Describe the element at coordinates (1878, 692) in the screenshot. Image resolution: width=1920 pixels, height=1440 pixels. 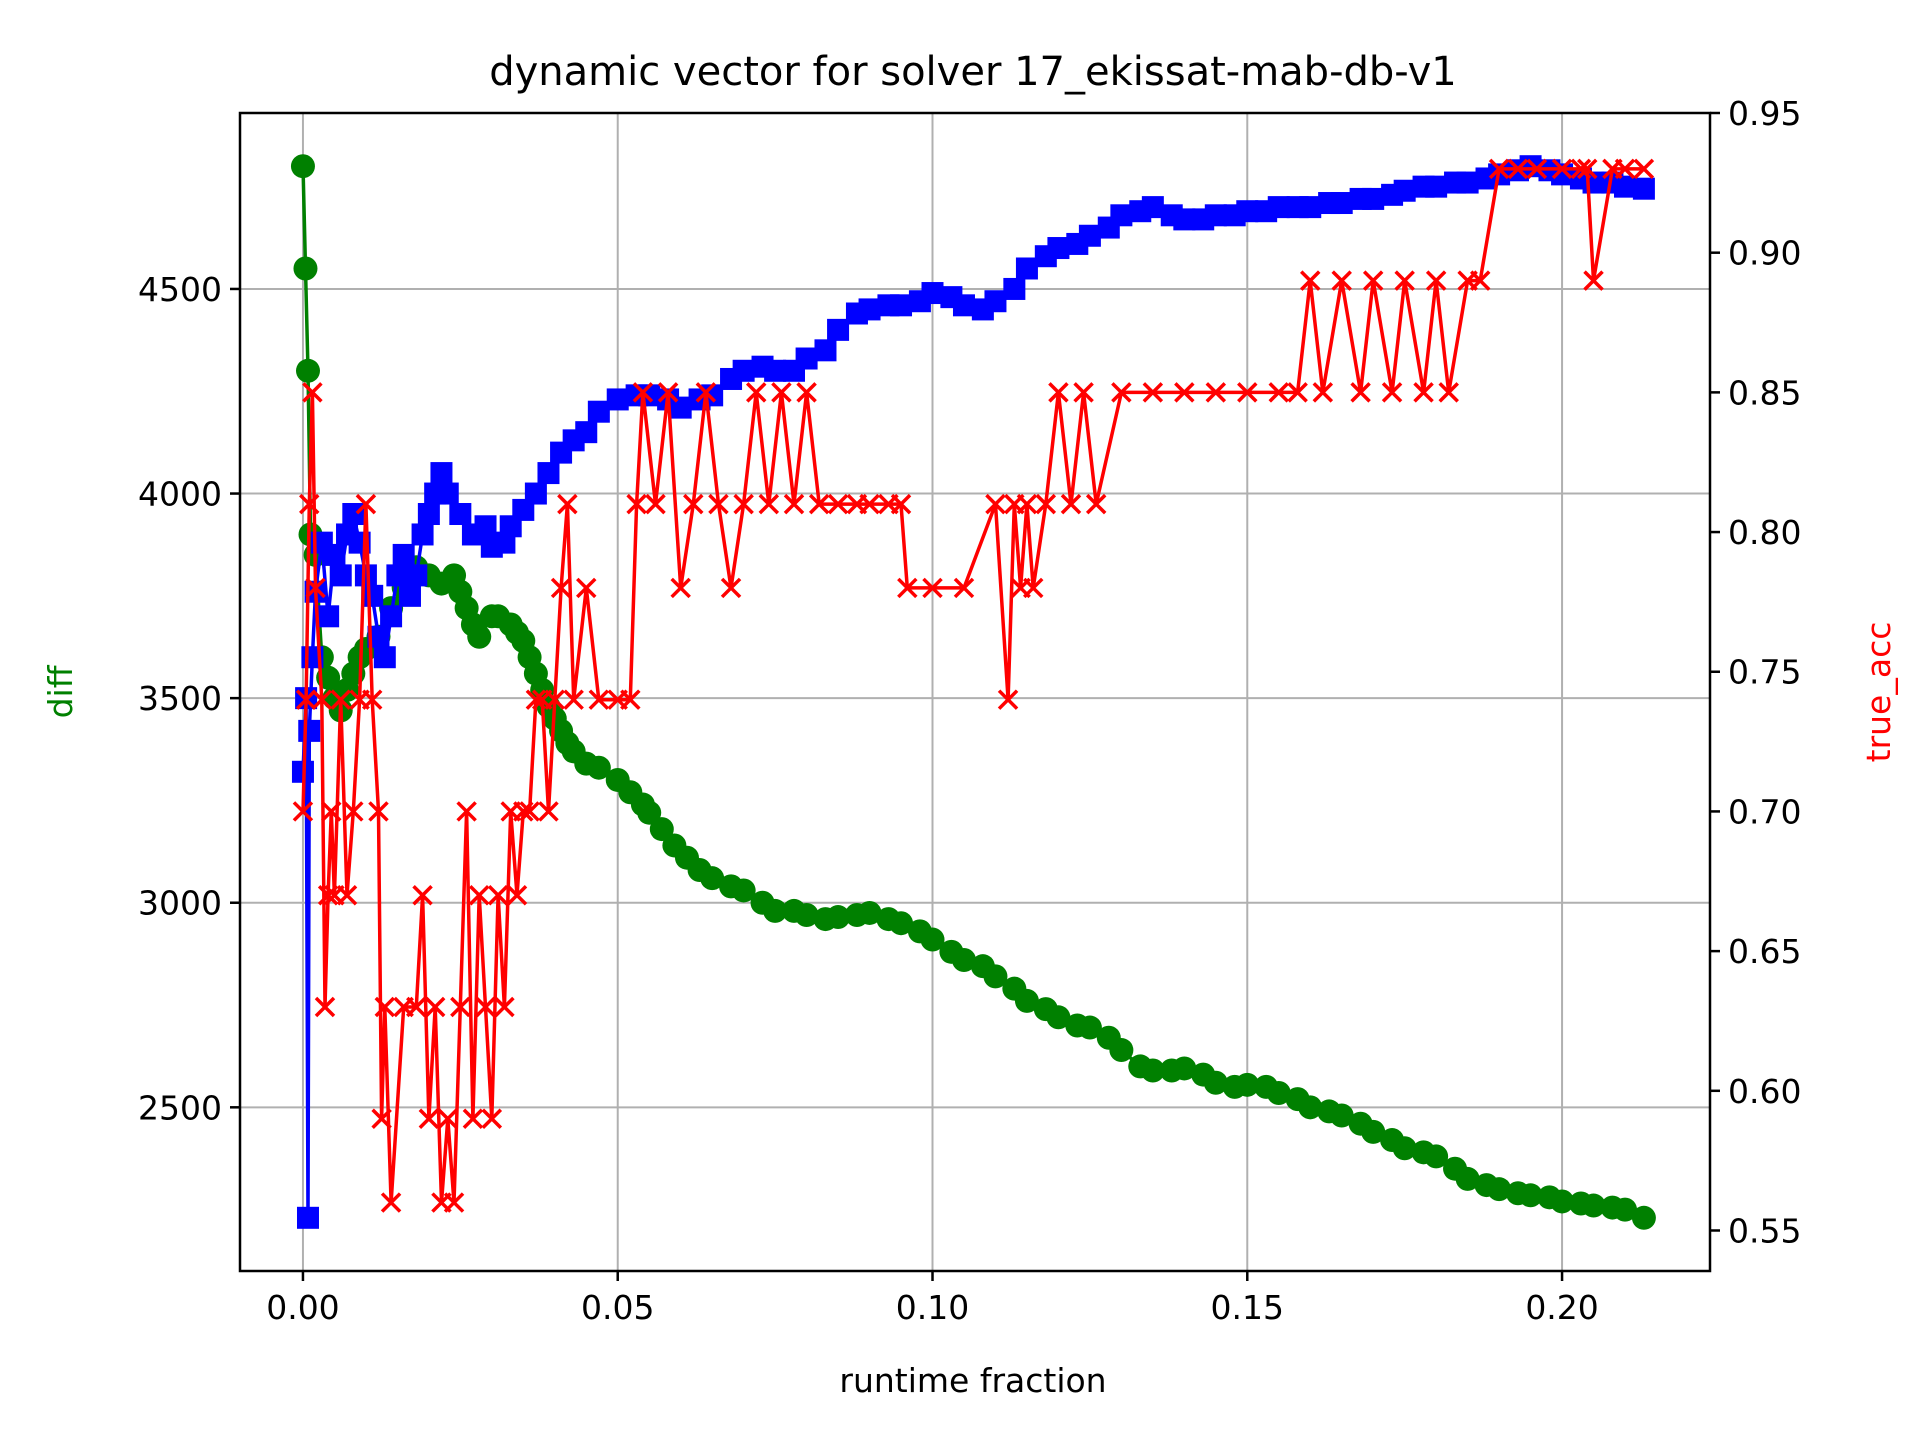
I see `y-axis-right-label: true_acc` at that location.